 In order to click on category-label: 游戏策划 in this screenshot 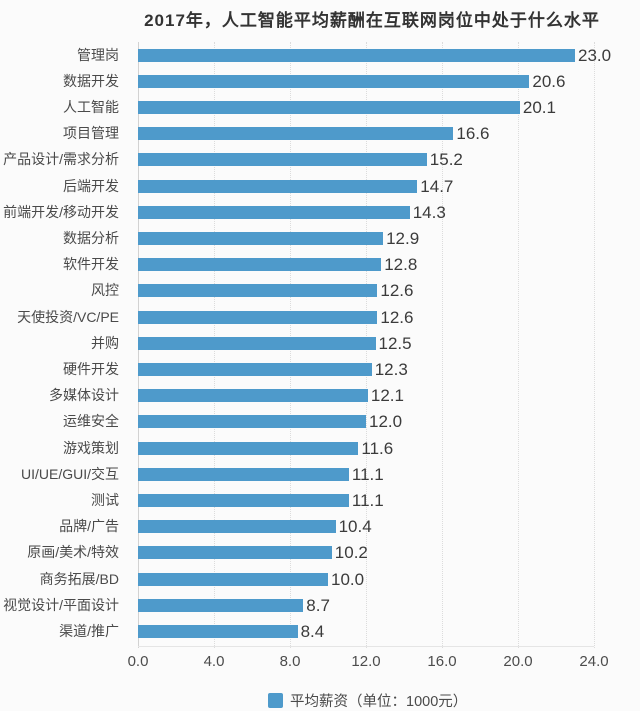, I will do `click(91, 447)`.